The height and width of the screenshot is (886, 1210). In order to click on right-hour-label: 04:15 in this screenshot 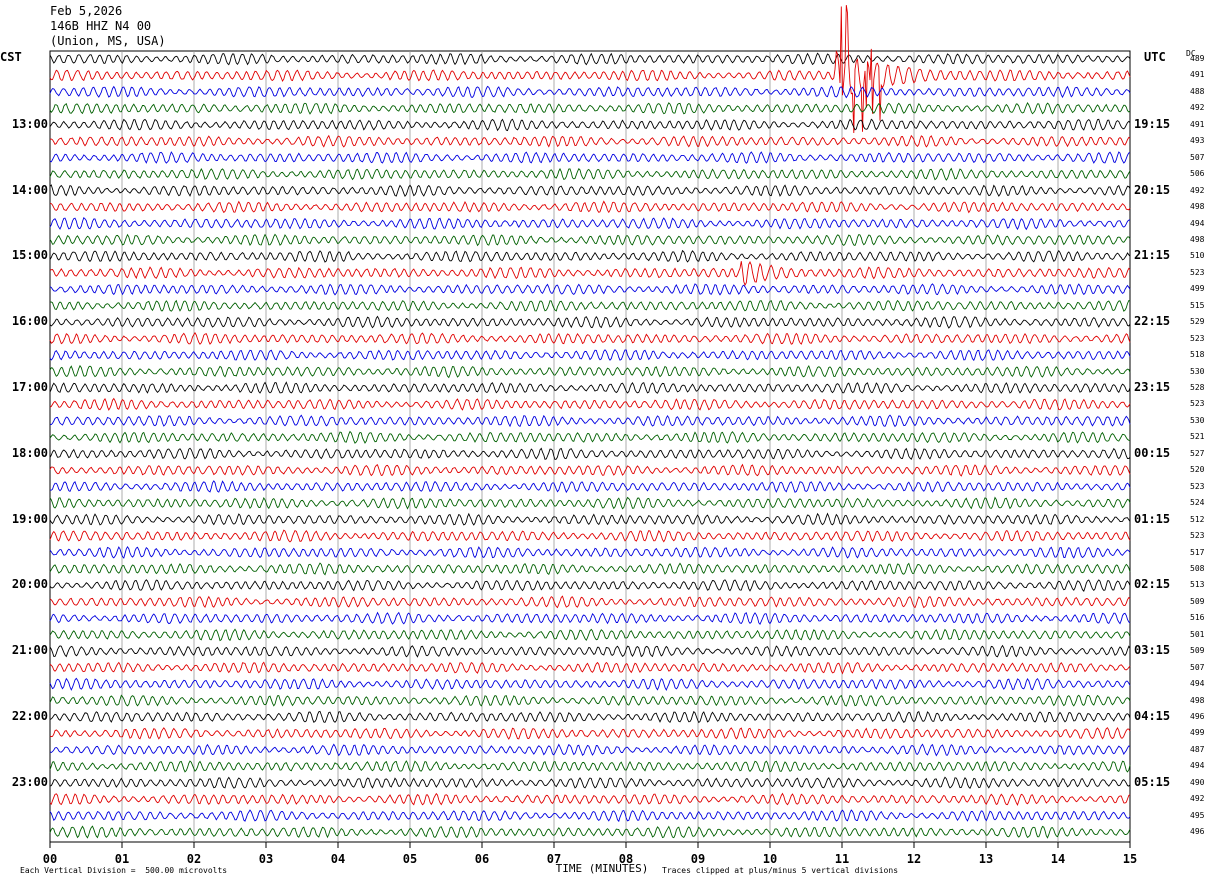, I will do `click(1152, 716)`.